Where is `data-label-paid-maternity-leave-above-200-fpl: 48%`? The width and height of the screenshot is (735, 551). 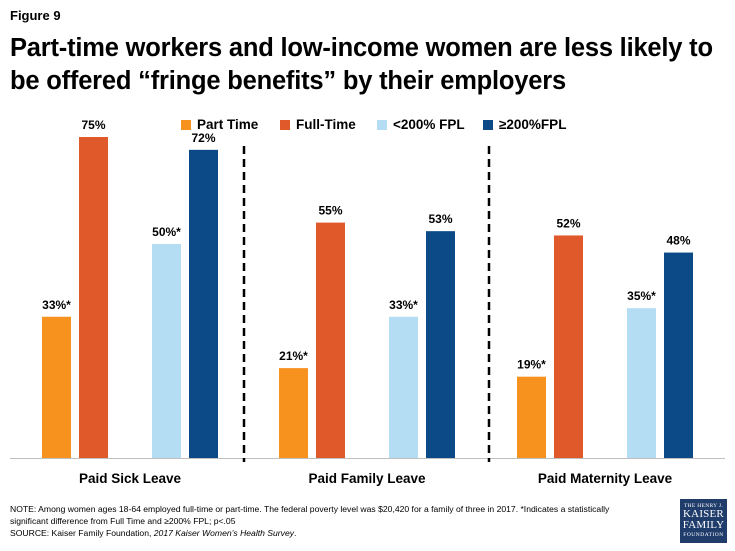 data-label-paid-maternity-leave-above-200-fpl: 48% is located at coordinates (678, 241).